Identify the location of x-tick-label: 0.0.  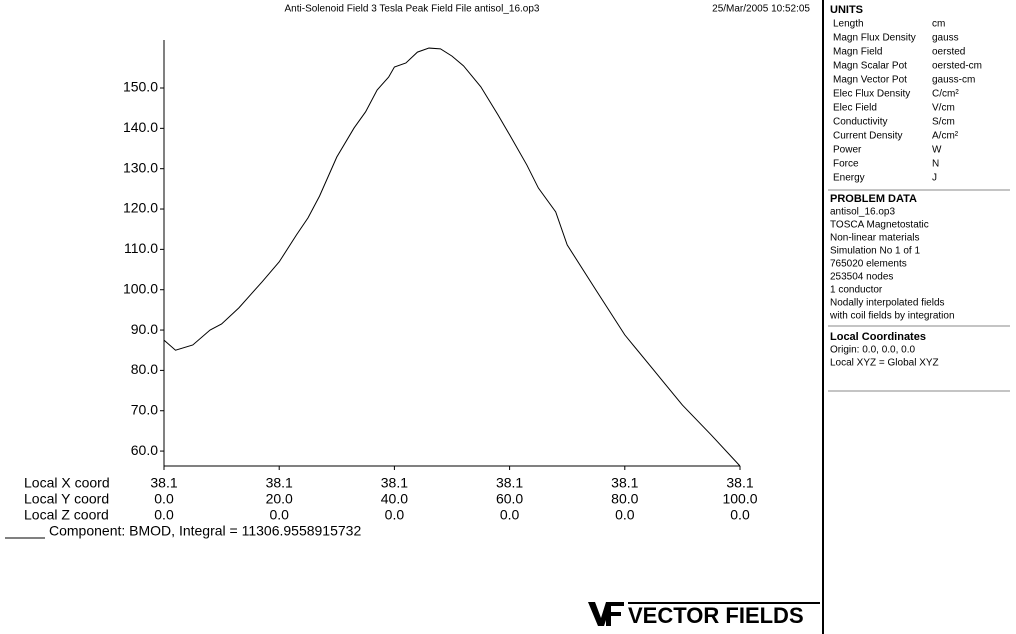
(164, 499).